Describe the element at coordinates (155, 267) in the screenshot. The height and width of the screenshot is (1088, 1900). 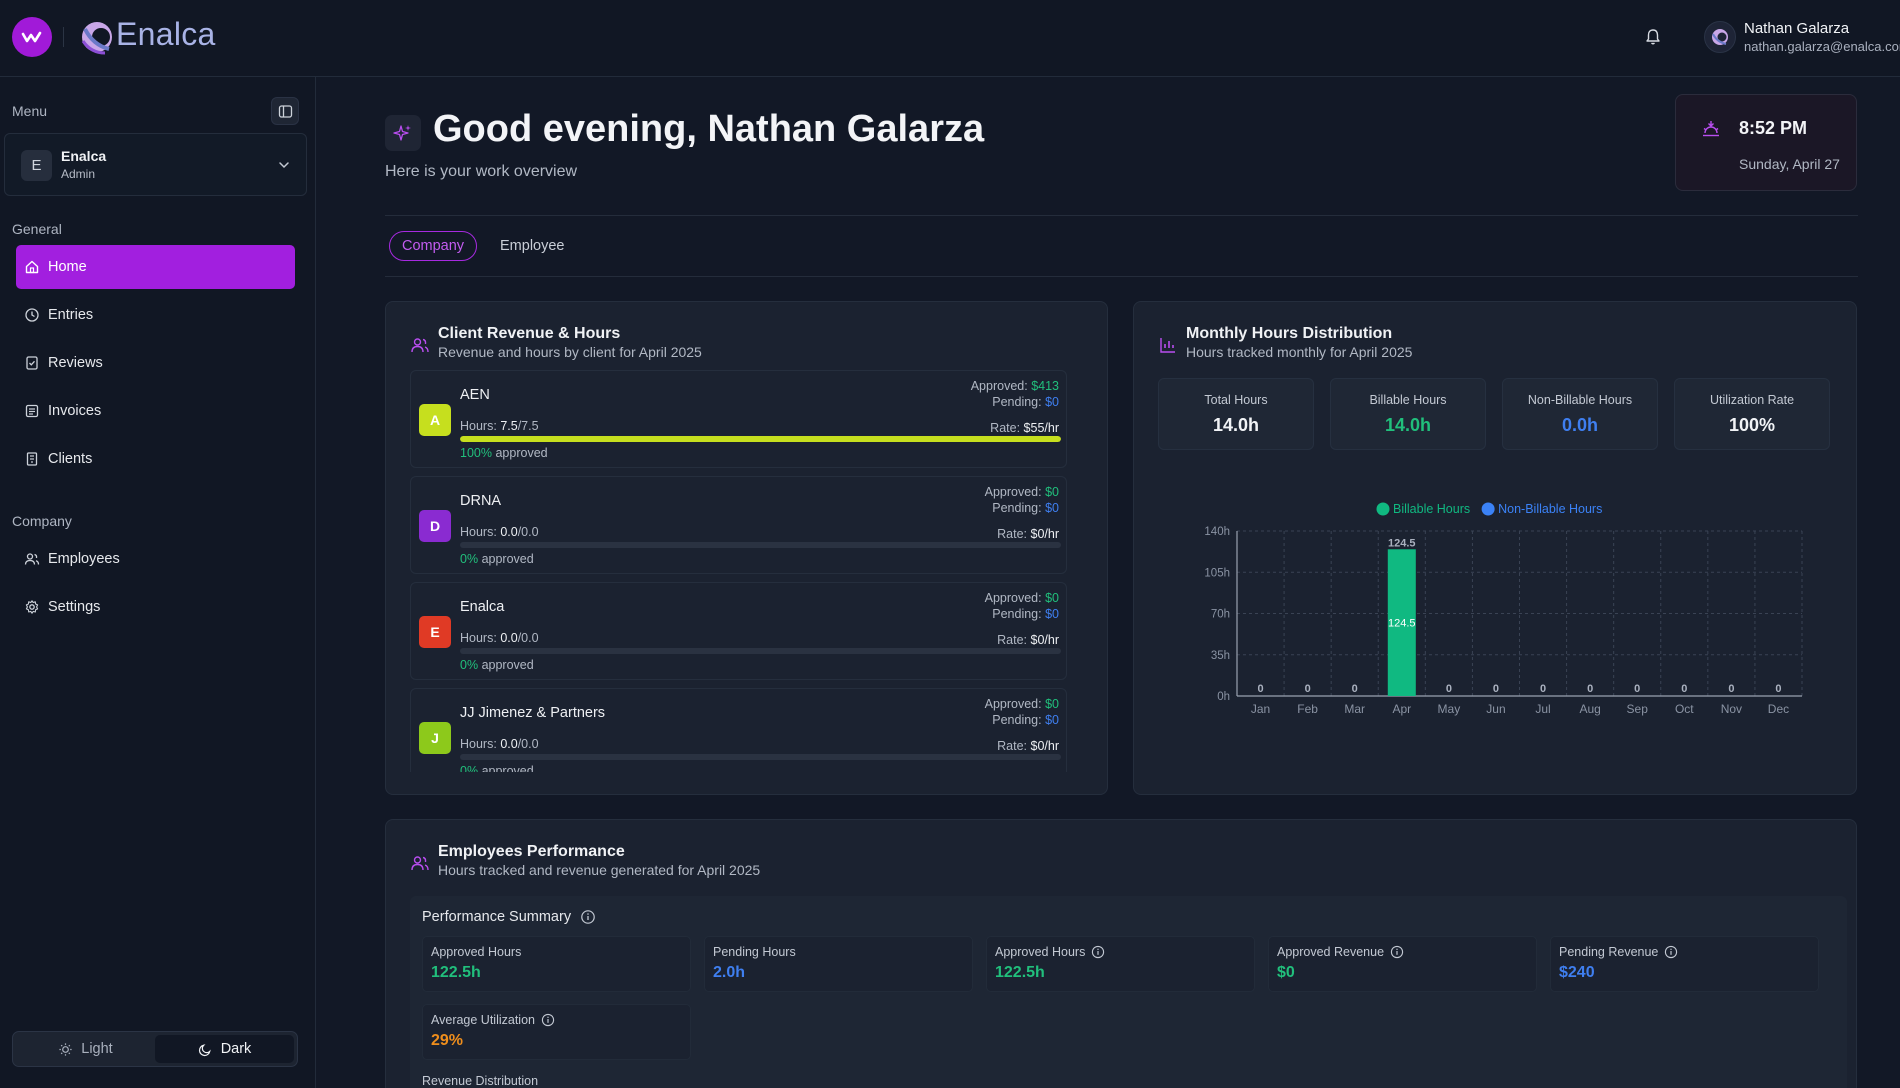
I see `sidebar-item-home: Home` at that location.